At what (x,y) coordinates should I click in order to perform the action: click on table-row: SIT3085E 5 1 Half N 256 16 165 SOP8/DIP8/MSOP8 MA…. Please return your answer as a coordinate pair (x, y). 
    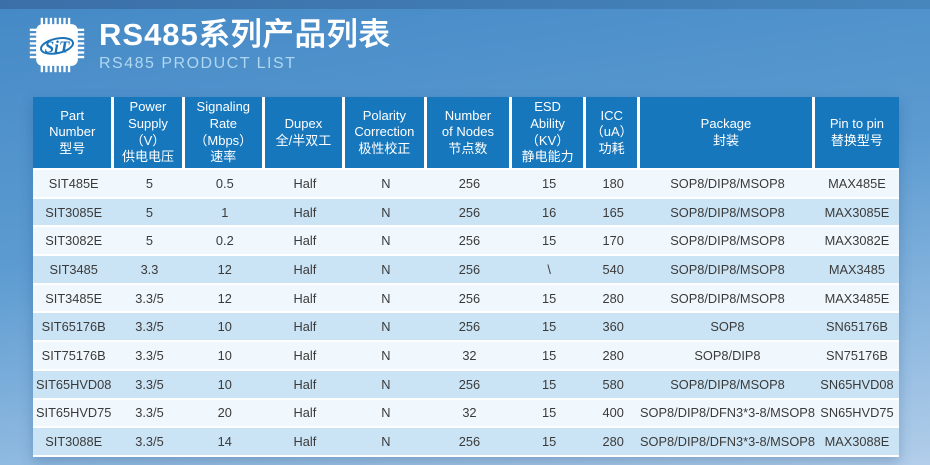
    Looking at the image, I should click on (466, 213).